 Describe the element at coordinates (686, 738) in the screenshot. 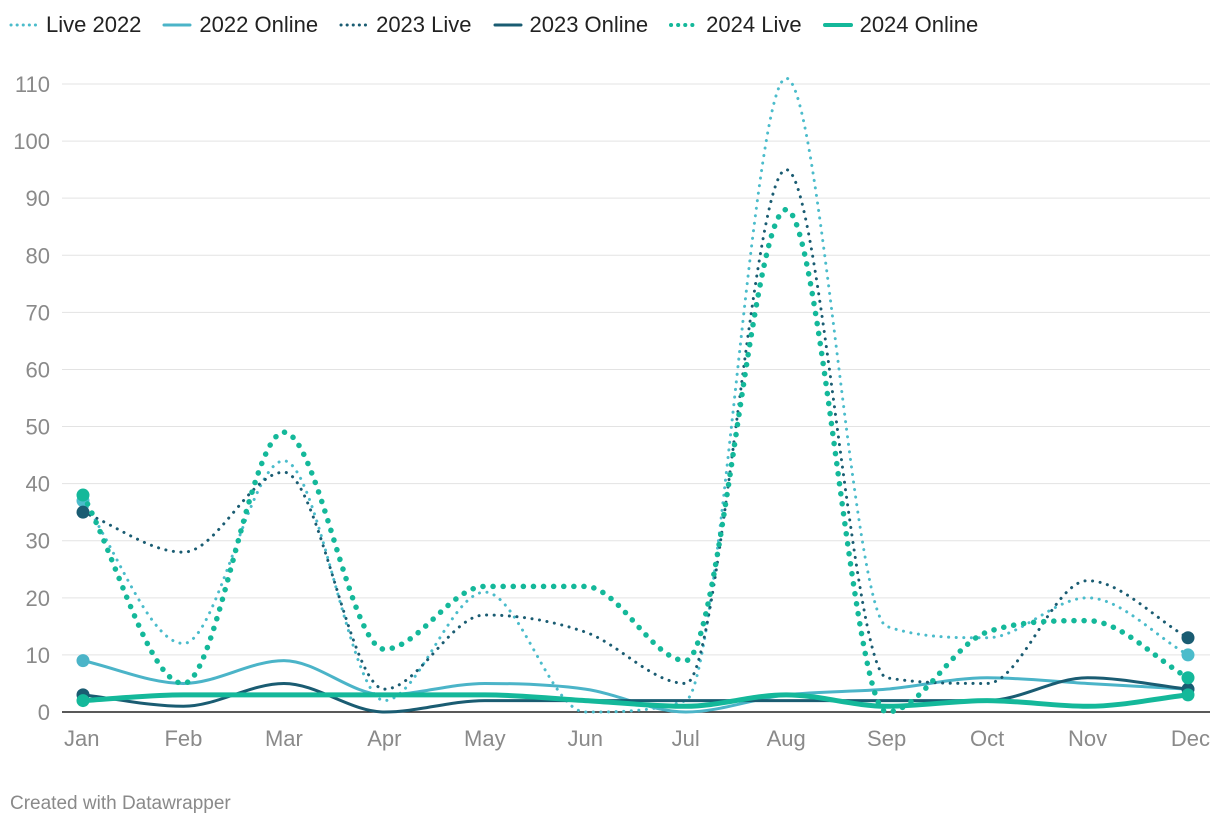

I see `x-tick-label: Jul` at that location.